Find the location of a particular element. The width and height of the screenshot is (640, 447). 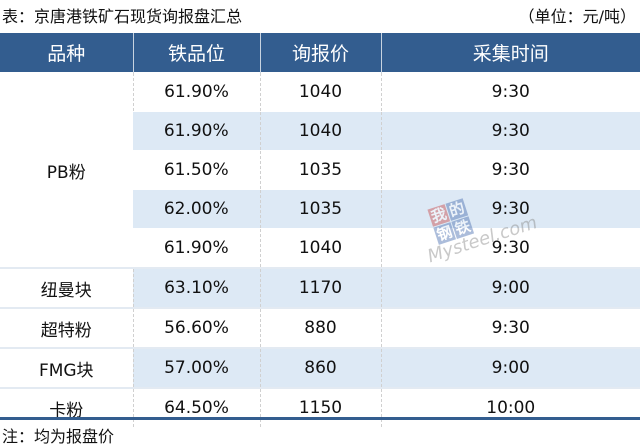

price-cell: 1150 is located at coordinates (320, 407).